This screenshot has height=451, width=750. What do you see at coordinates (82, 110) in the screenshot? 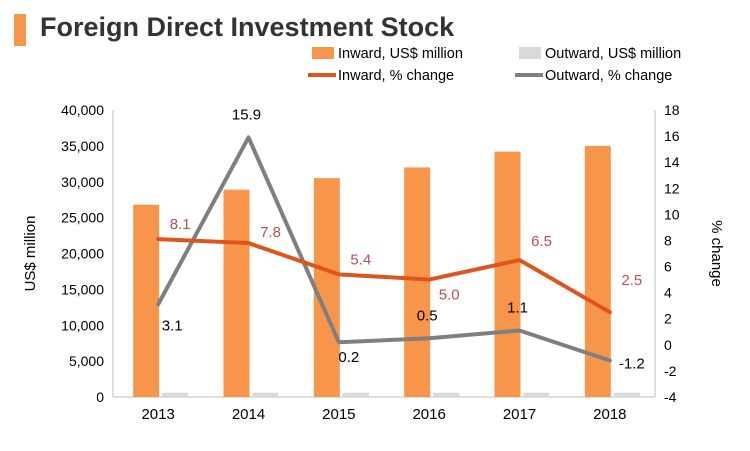
I see `left-tick-label: 40,000` at bounding box center [82, 110].